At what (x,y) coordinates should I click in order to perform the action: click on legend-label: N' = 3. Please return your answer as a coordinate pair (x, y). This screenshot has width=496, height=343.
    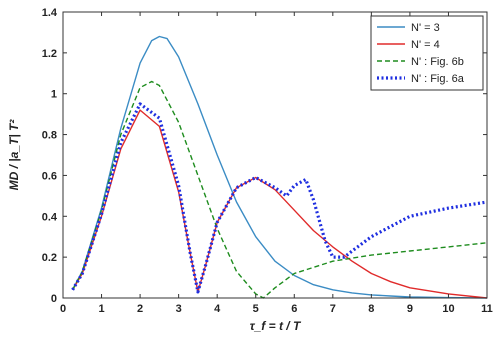
    Looking at the image, I should click on (425, 28).